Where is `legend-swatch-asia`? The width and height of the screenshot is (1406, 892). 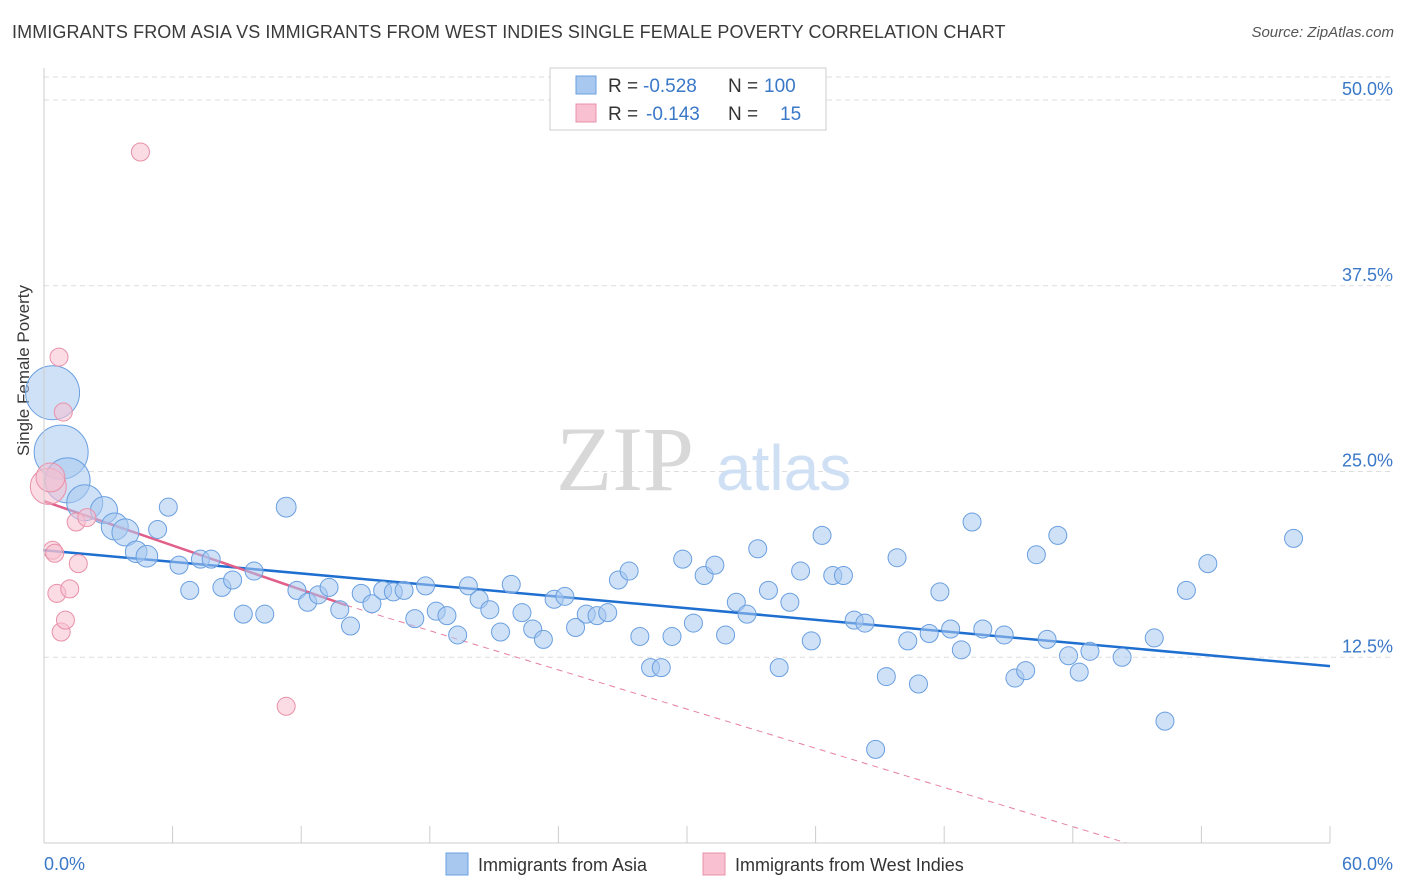
legend-swatch-asia is located at coordinates (586, 85).